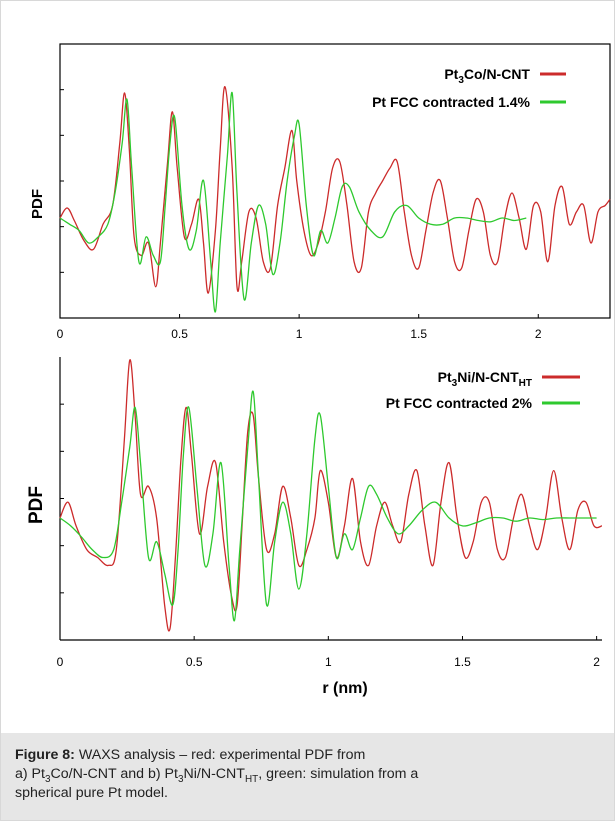  What do you see at coordinates (451, 102) in the screenshot?
I see `legend-label: Pt FCC contracted 1.4%` at bounding box center [451, 102].